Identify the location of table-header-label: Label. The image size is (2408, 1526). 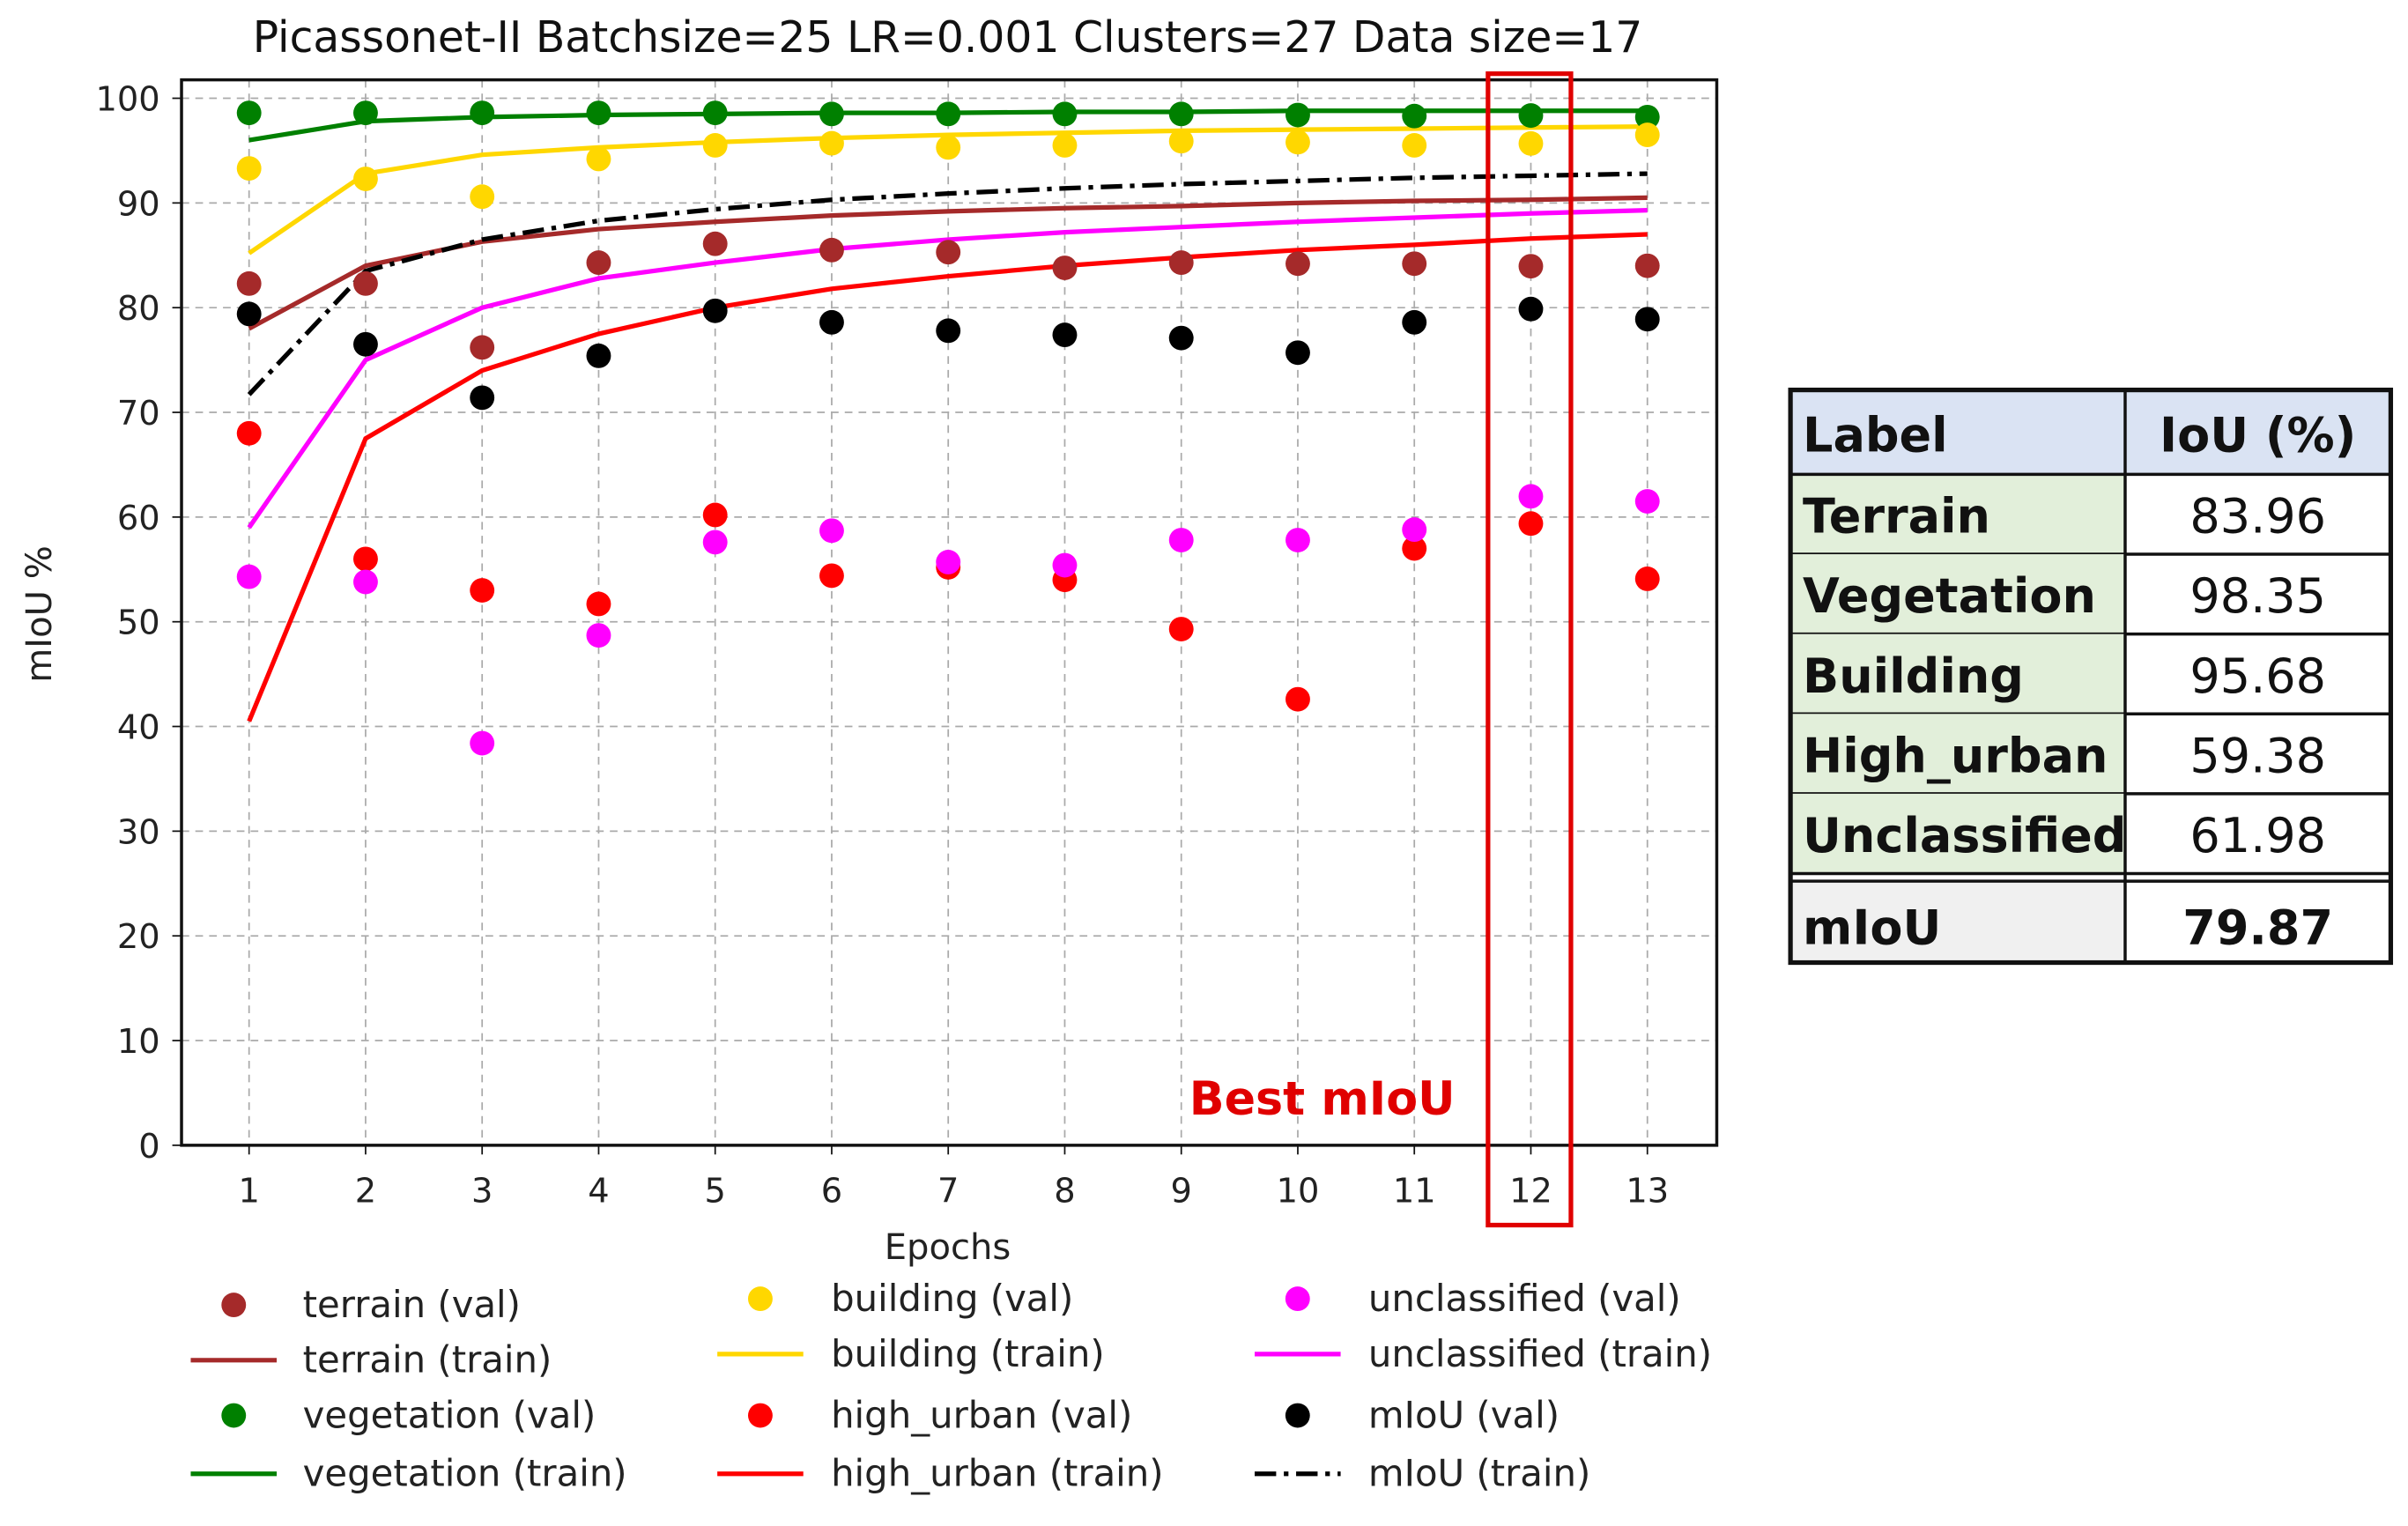
(1875, 435).